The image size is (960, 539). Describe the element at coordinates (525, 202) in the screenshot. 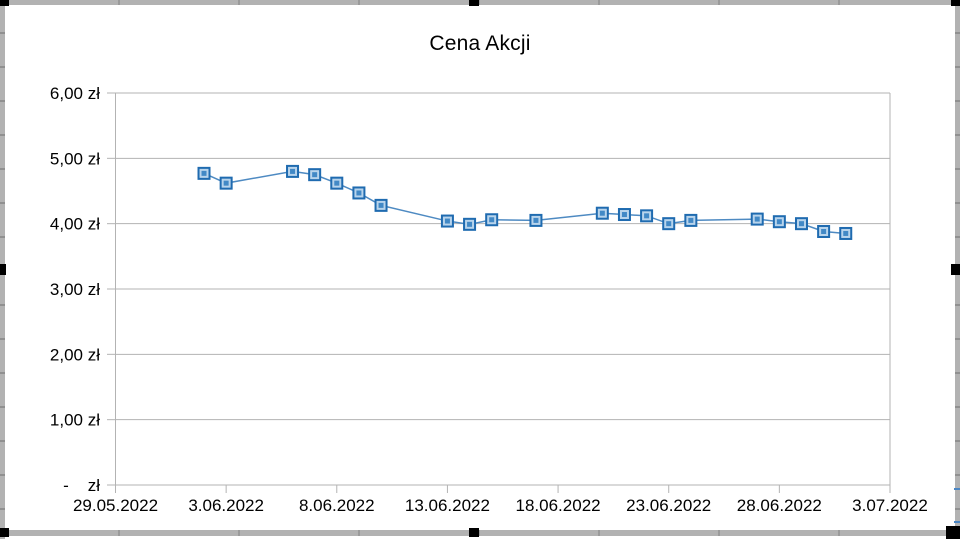

I see `data-point-markers` at that location.